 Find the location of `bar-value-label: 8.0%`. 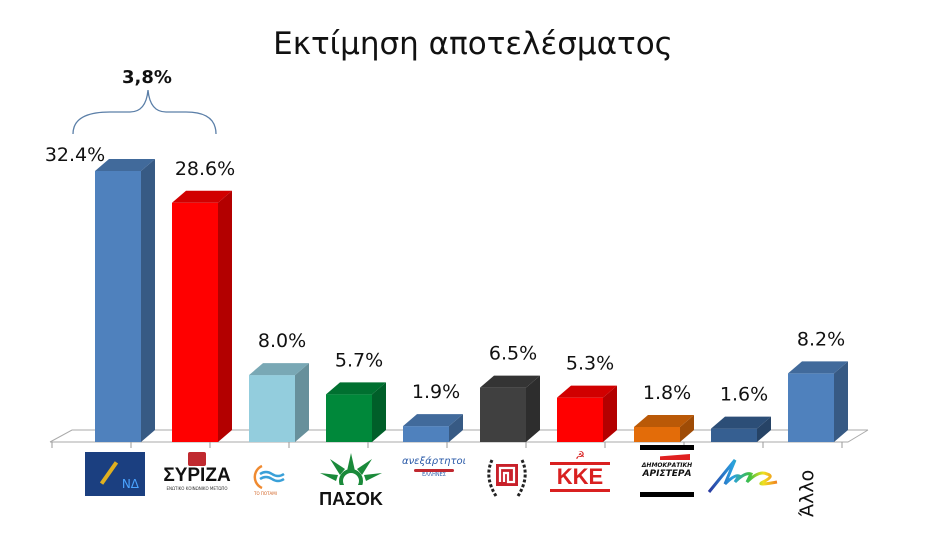

bar-value-label: 8.0% is located at coordinates (282, 341).